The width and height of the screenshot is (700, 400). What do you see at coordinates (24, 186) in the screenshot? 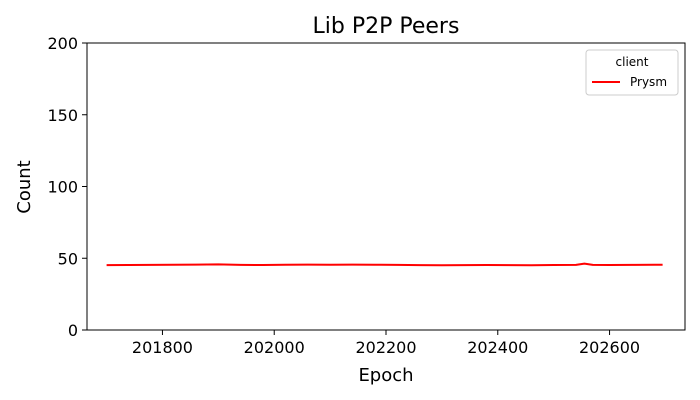
I see `y-axis-label: Count` at bounding box center [24, 186].